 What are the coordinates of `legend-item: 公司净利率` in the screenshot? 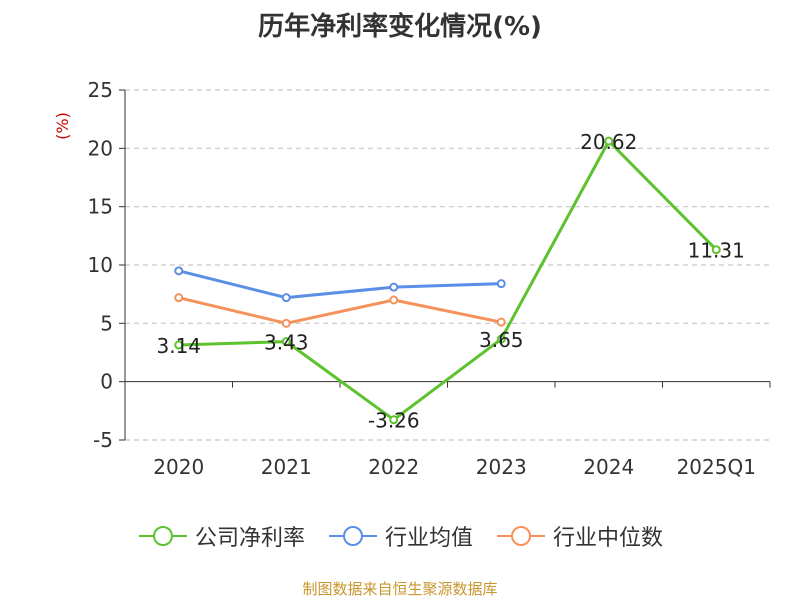 It's located at (221, 536).